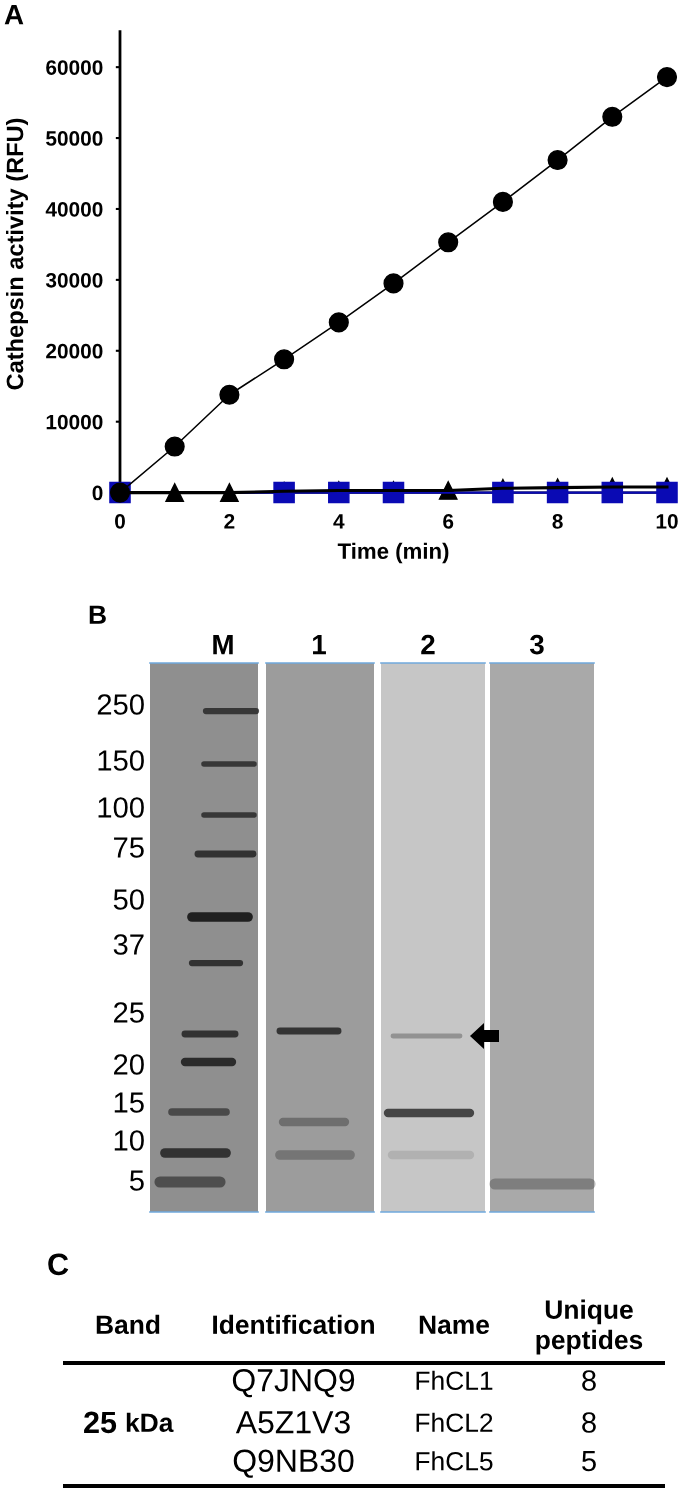  I want to click on y-tick-label: 40000, so click(74, 209).